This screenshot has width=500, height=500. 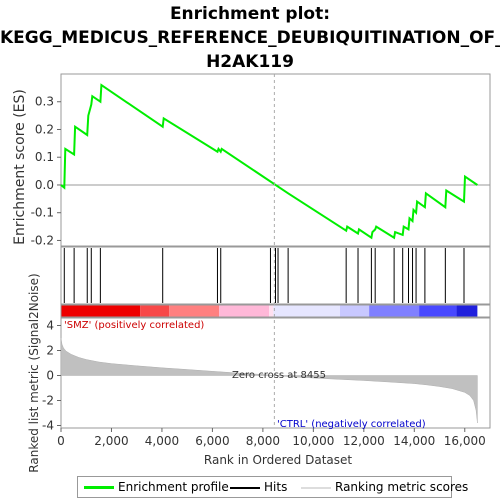 I want to click on x-tick-label: 2,000, so click(x=111, y=441).